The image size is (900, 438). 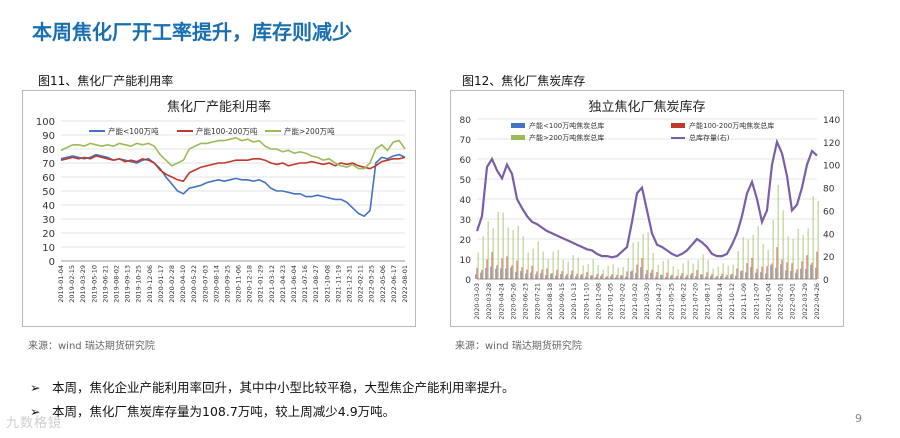 I want to click on y-tick-label: 10, so click(x=48, y=248).